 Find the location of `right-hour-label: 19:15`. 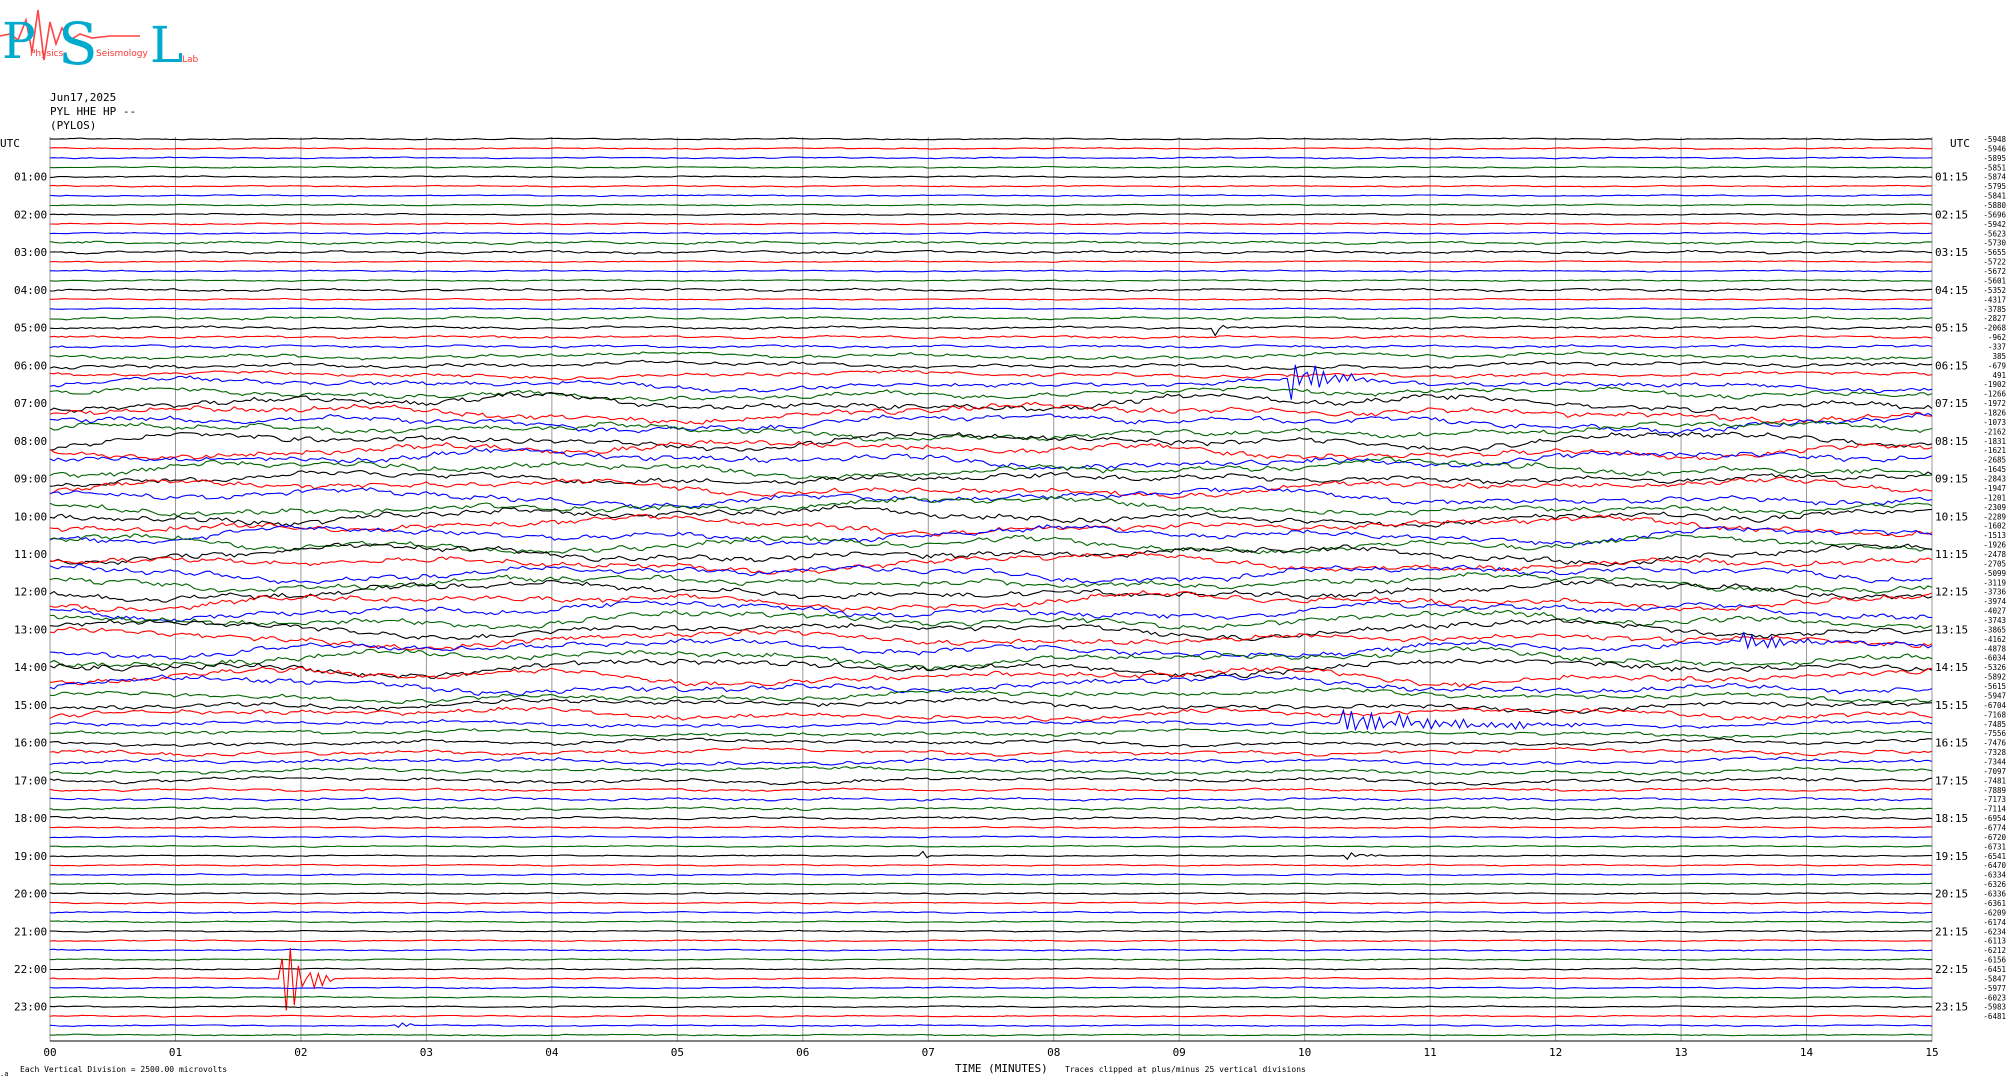

right-hour-label: 19:15 is located at coordinates (1951, 856).